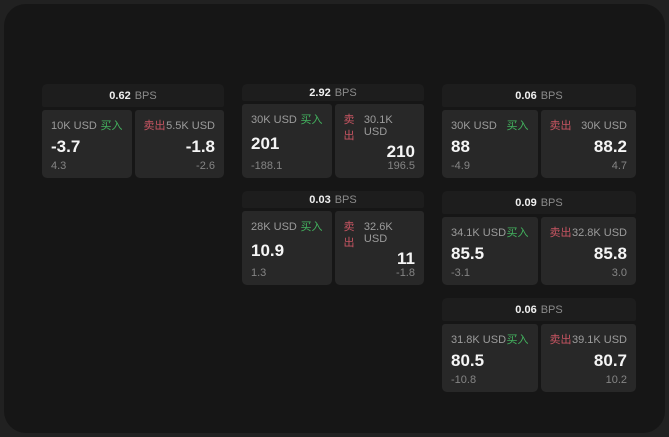 The width and height of the screenshot is (669, 437). What do you see at coordinates (406, 258) in the screenshot?
I see `sell-price: 11` at bounding box center [406, 258].